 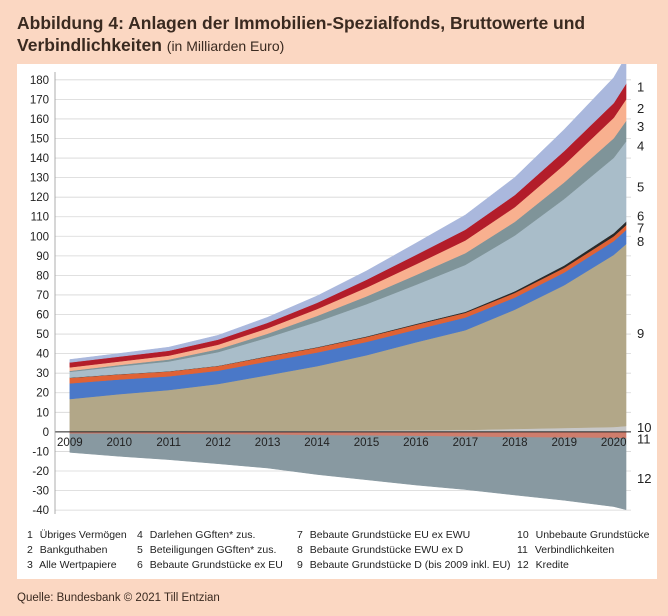 I want to click on legend-item-8: 8 Bebaute Grundstücke EWU ex D, so click(x=380, y=550).